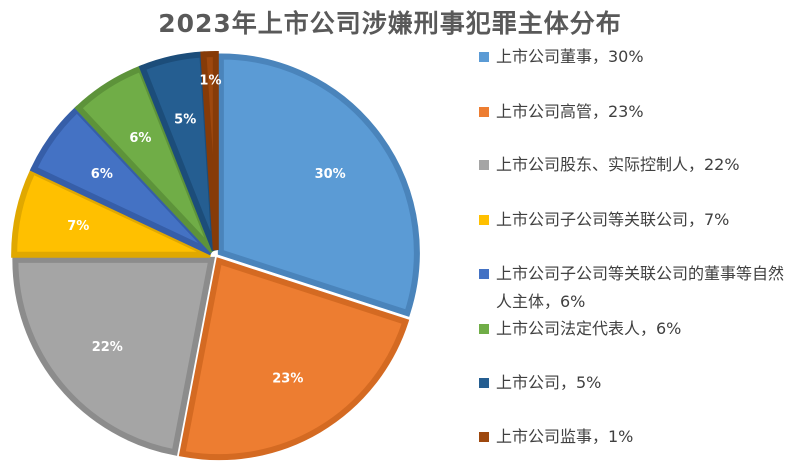  What do you see at coordinates (570, 111) in the screenshot?
I see `legend-label-1: 上市公司高管，23%` at bounding box center [570, 111].